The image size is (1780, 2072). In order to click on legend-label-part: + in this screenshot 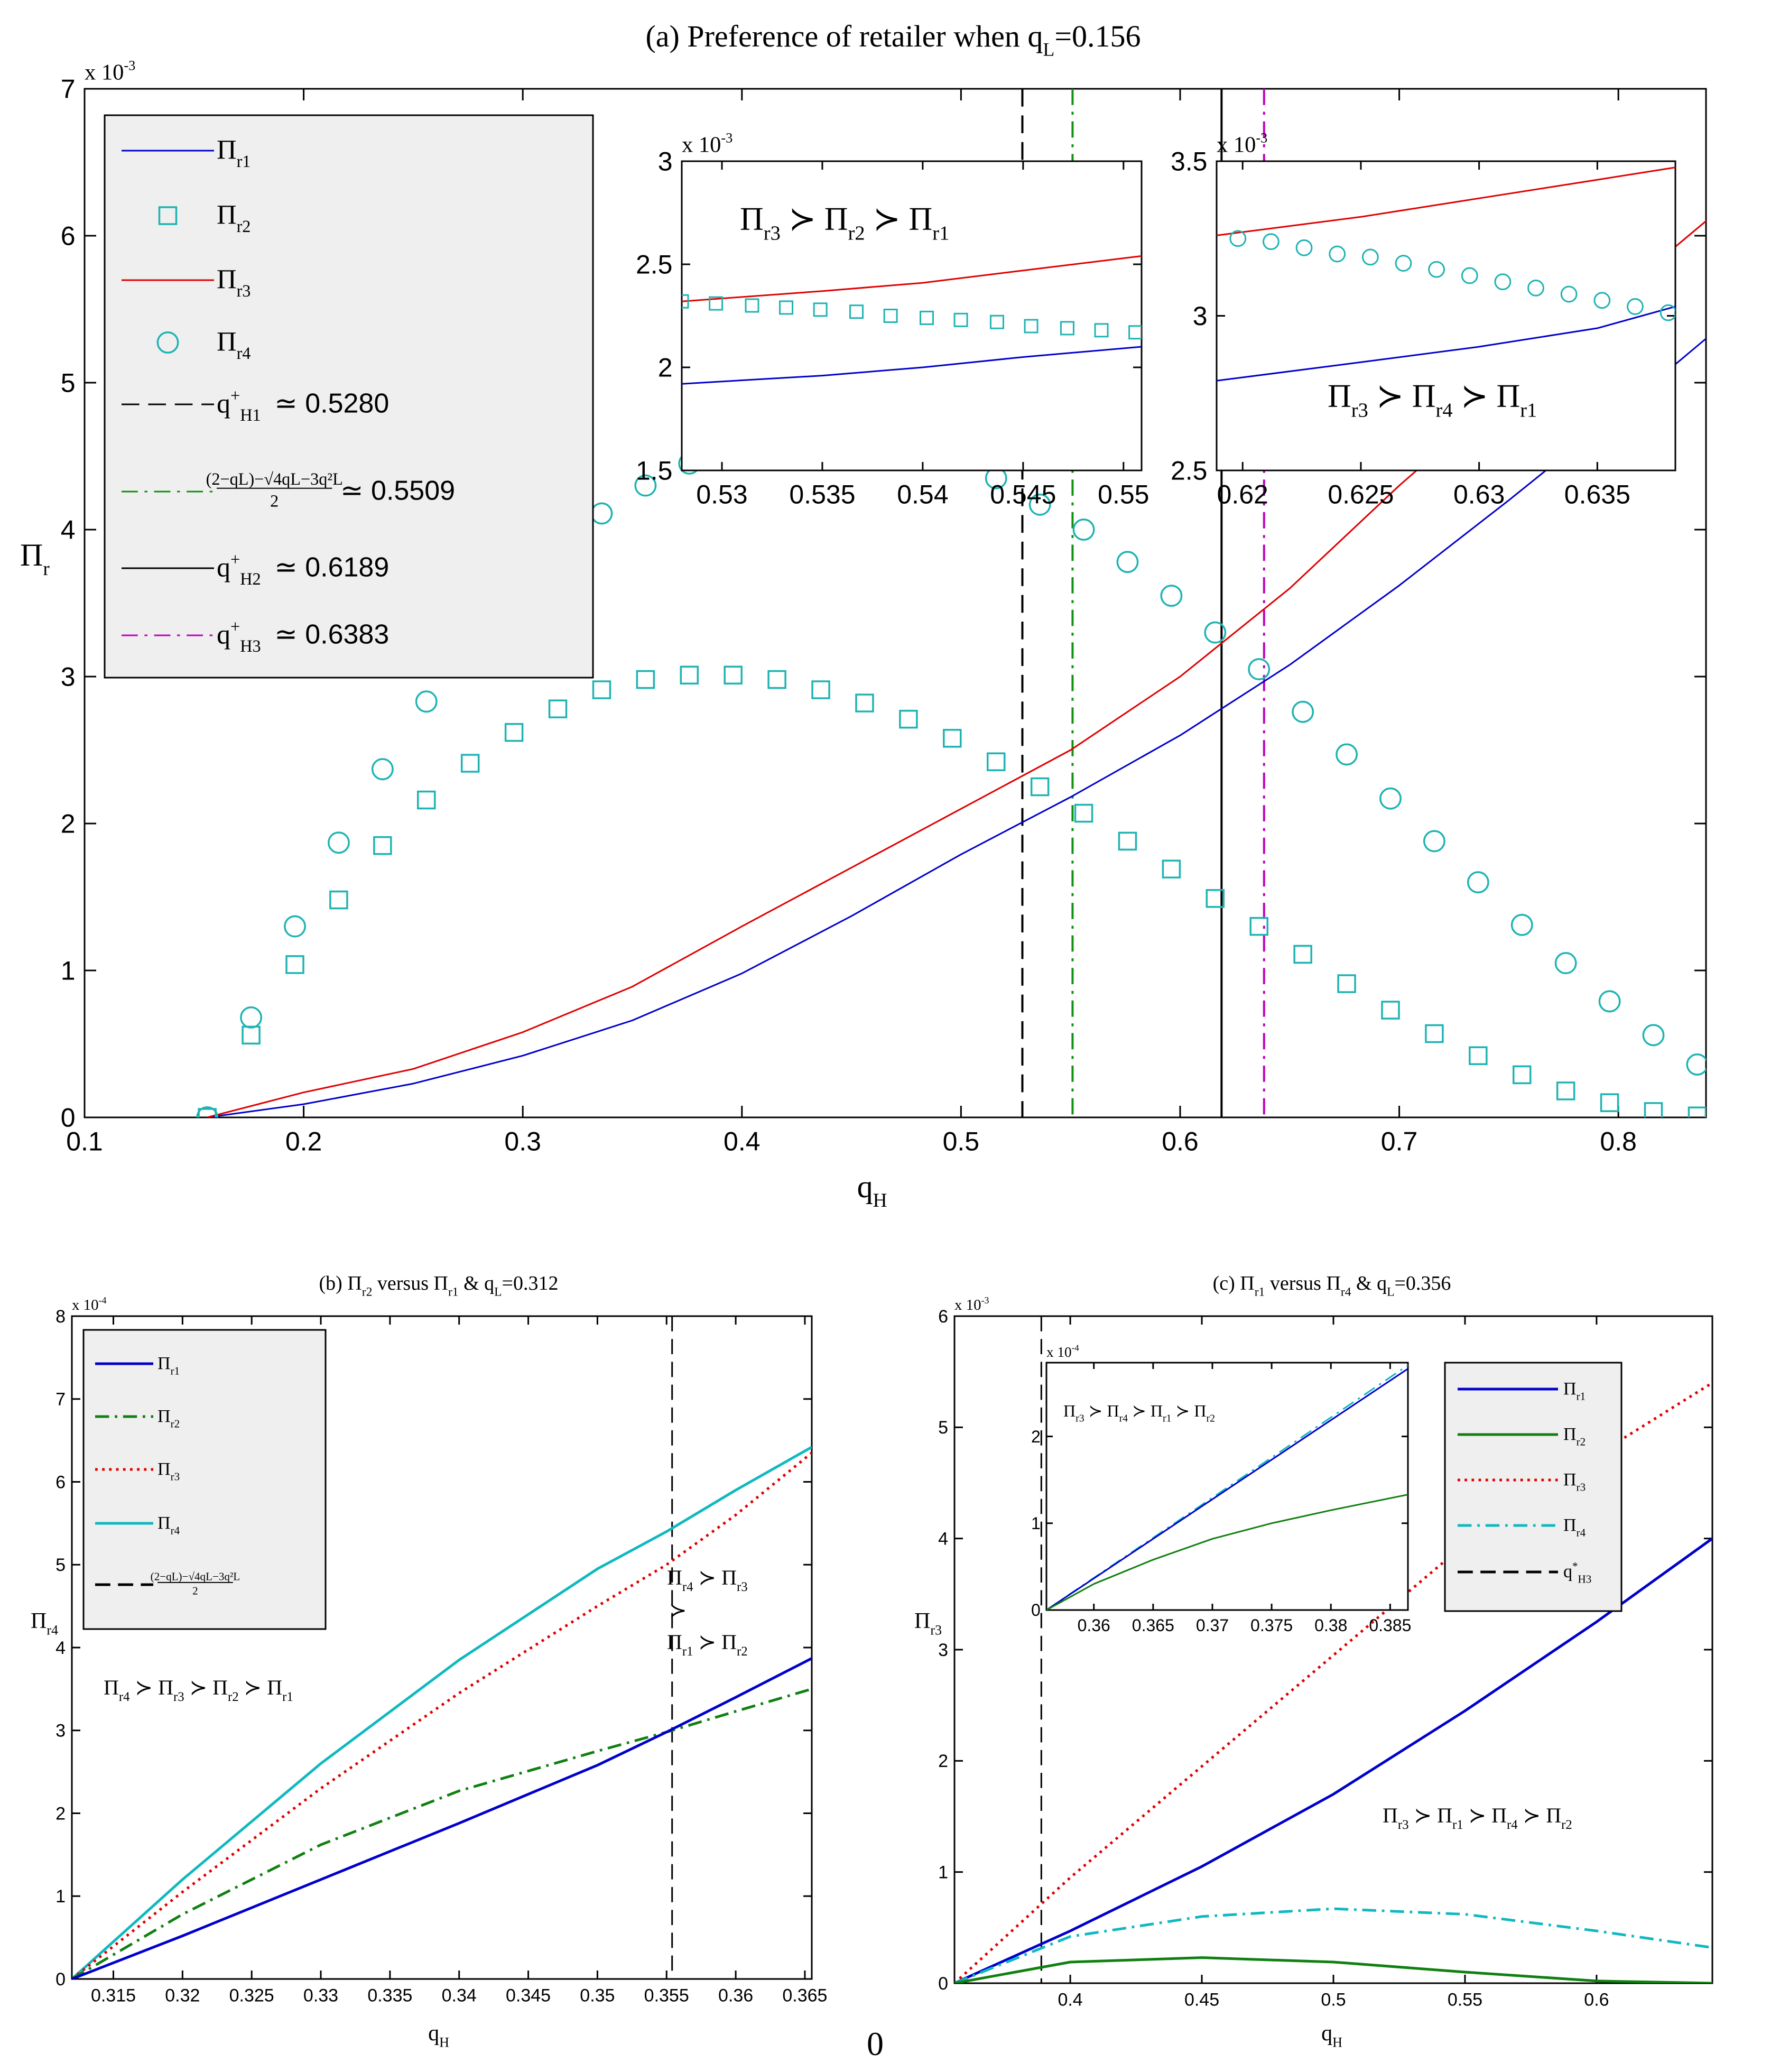, I will do `click(235, 559)`.